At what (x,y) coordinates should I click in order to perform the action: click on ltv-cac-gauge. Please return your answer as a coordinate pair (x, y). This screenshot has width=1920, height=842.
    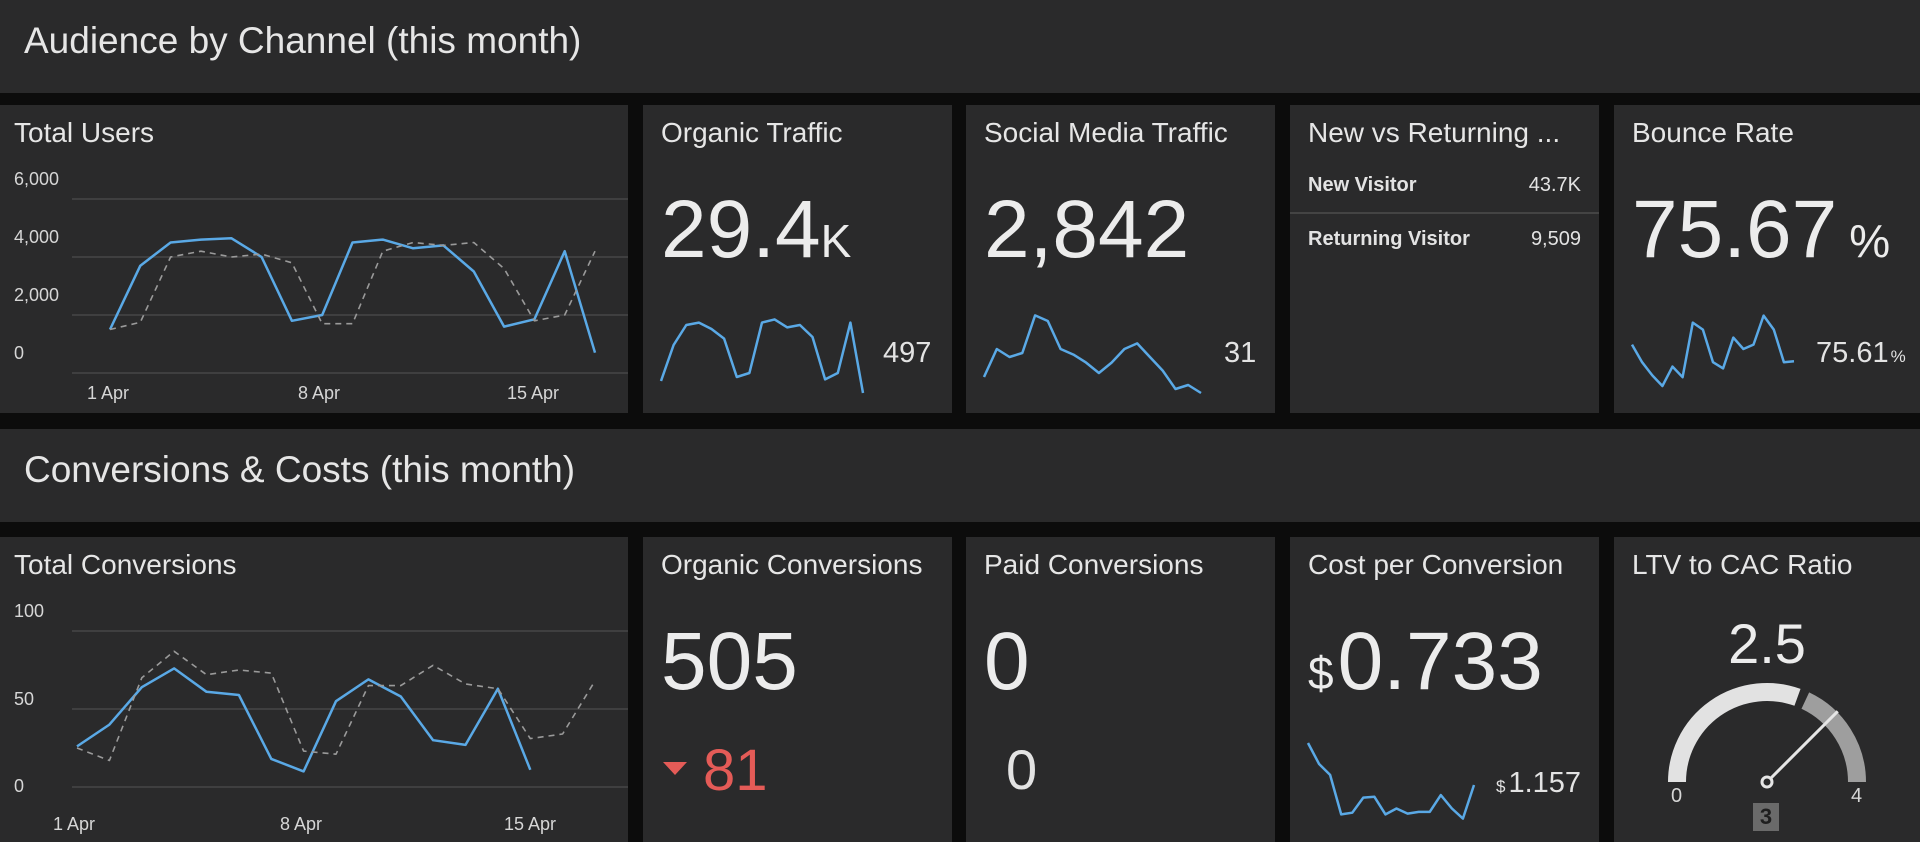
    Looking at the image, I should click on (1767, 736).